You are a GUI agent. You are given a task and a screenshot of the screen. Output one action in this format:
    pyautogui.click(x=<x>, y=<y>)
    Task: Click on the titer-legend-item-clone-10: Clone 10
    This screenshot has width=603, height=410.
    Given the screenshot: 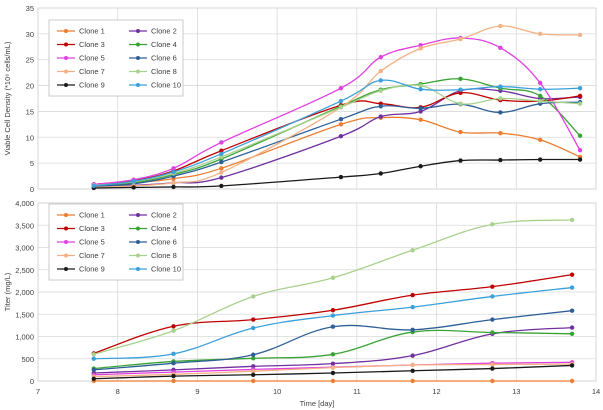 What is the action you would take?
    pyautogui.click(x=155, y=269)
    